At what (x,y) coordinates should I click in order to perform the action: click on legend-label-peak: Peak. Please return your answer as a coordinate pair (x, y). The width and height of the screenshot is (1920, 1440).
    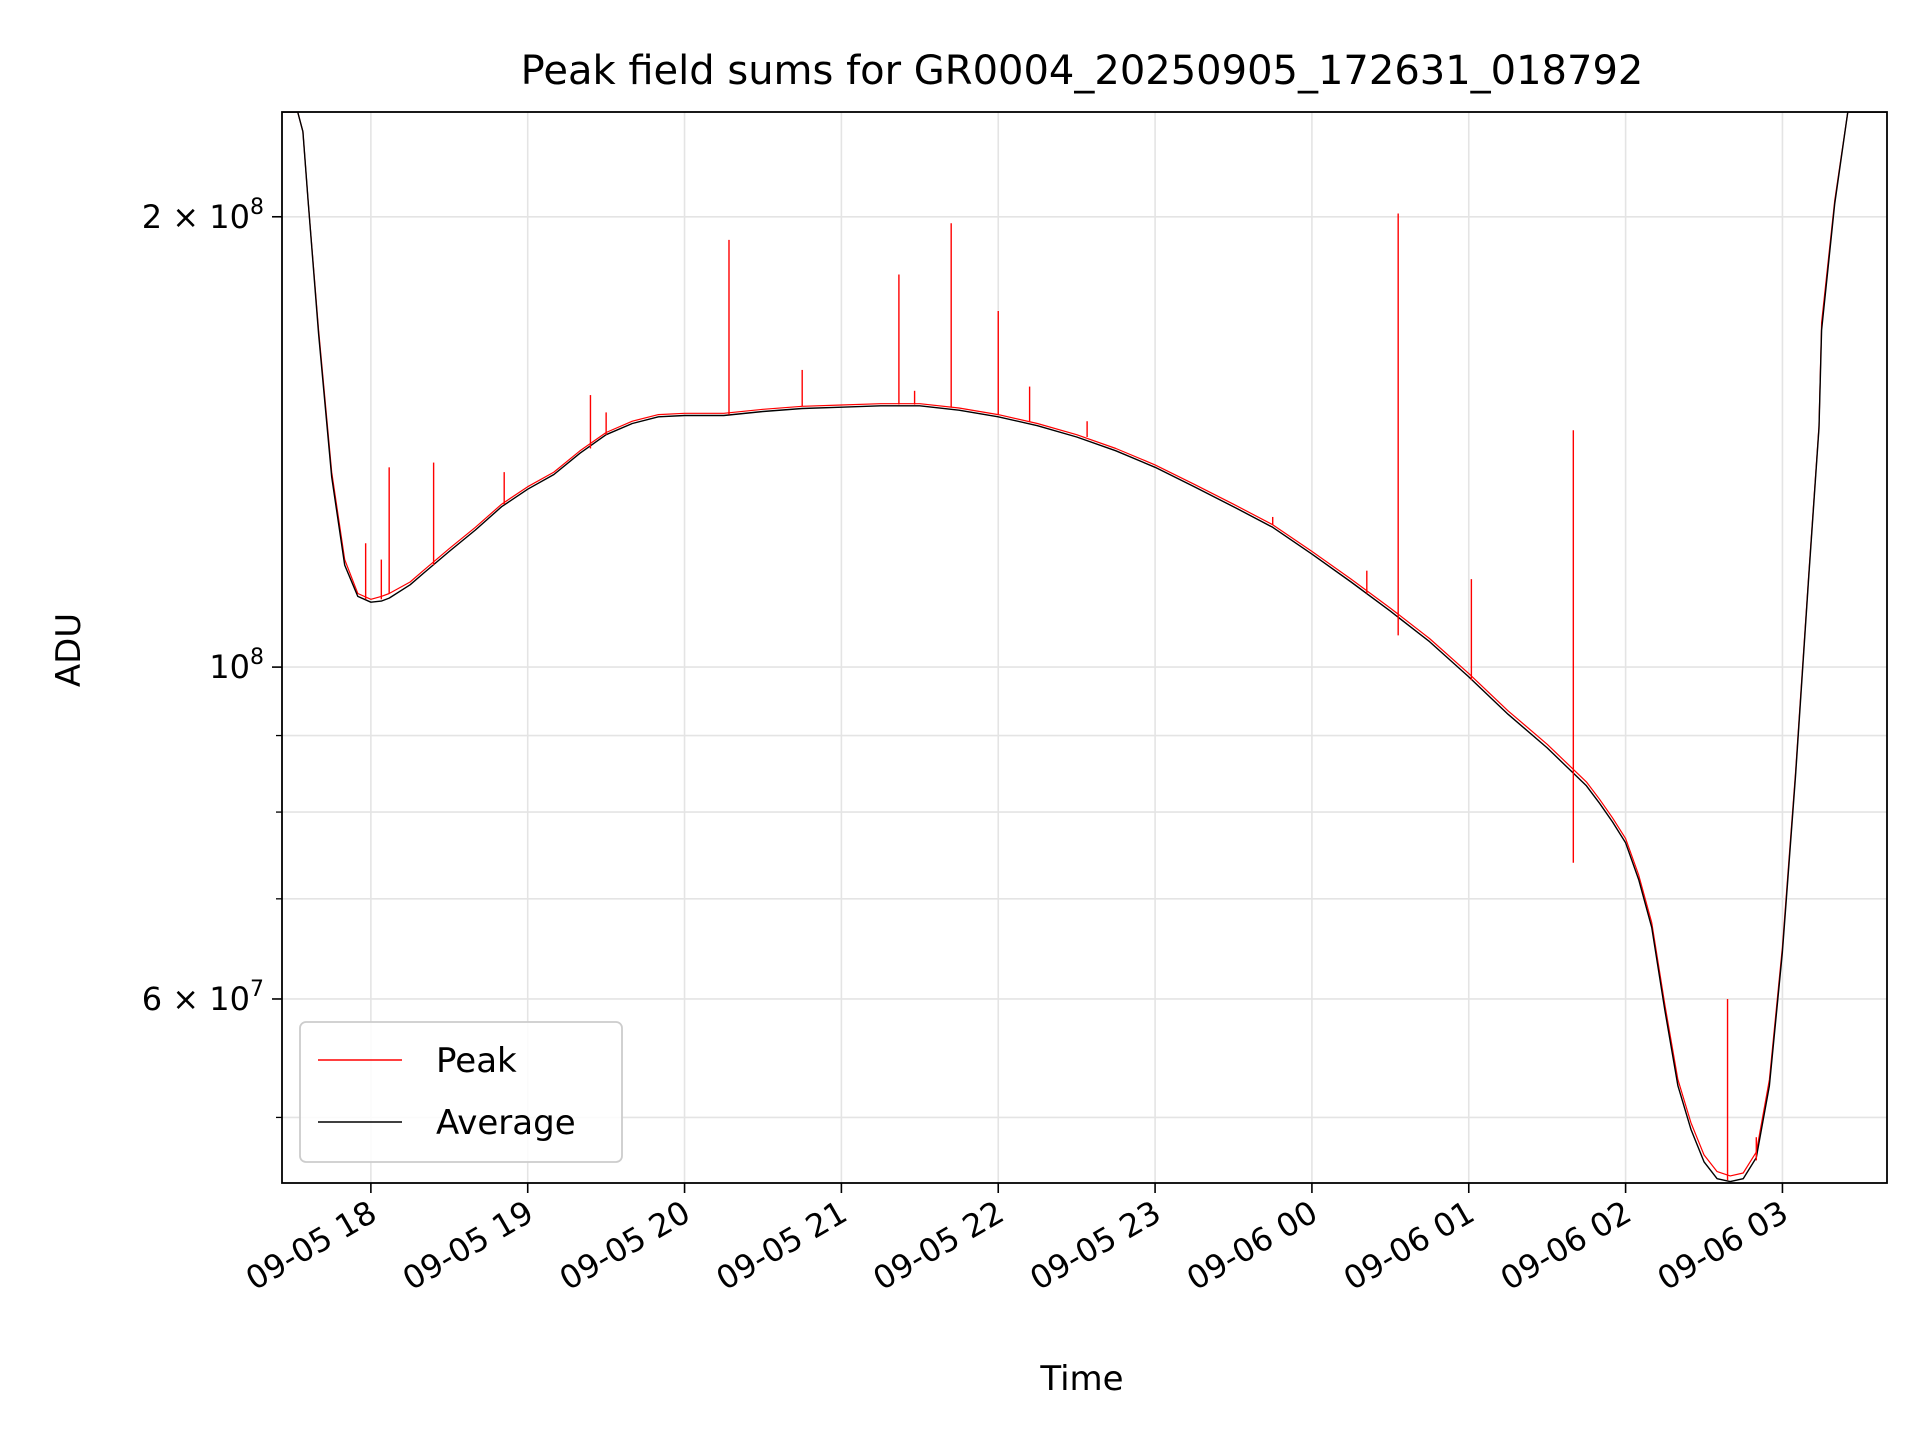
    Looking at the image, I should click on (476, 1061).